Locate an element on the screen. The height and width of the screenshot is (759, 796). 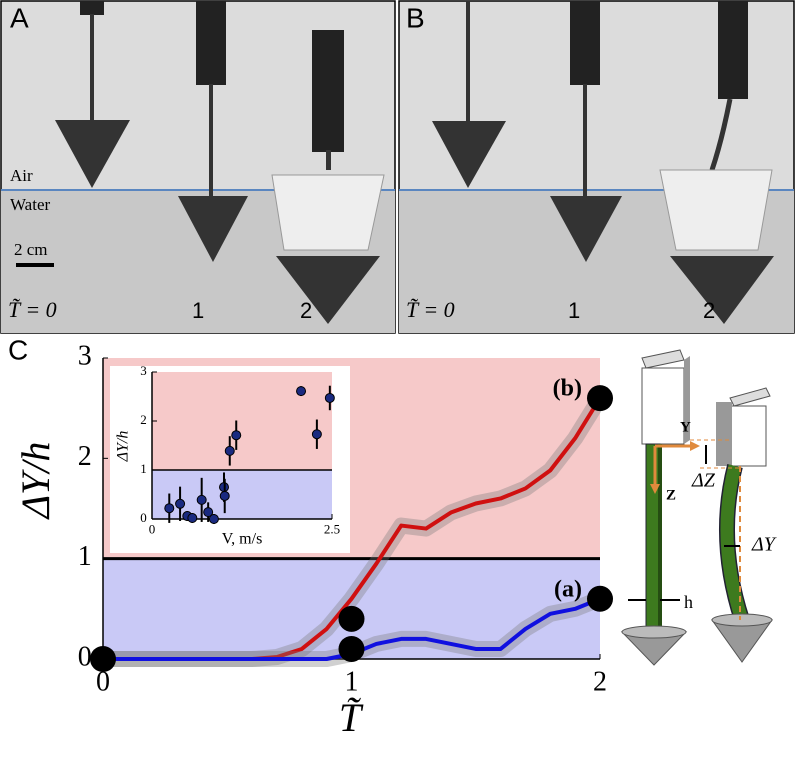
annotation: (b) is located at coordinates (567, 389).